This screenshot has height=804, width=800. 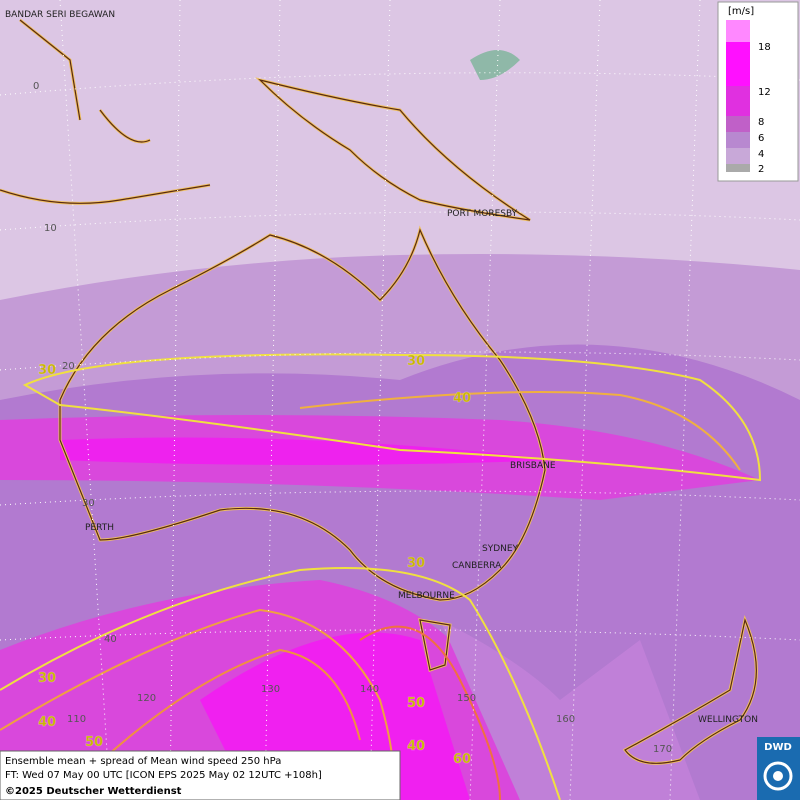 I want to click on legend-tick: 4, so click(x=761, y=154).